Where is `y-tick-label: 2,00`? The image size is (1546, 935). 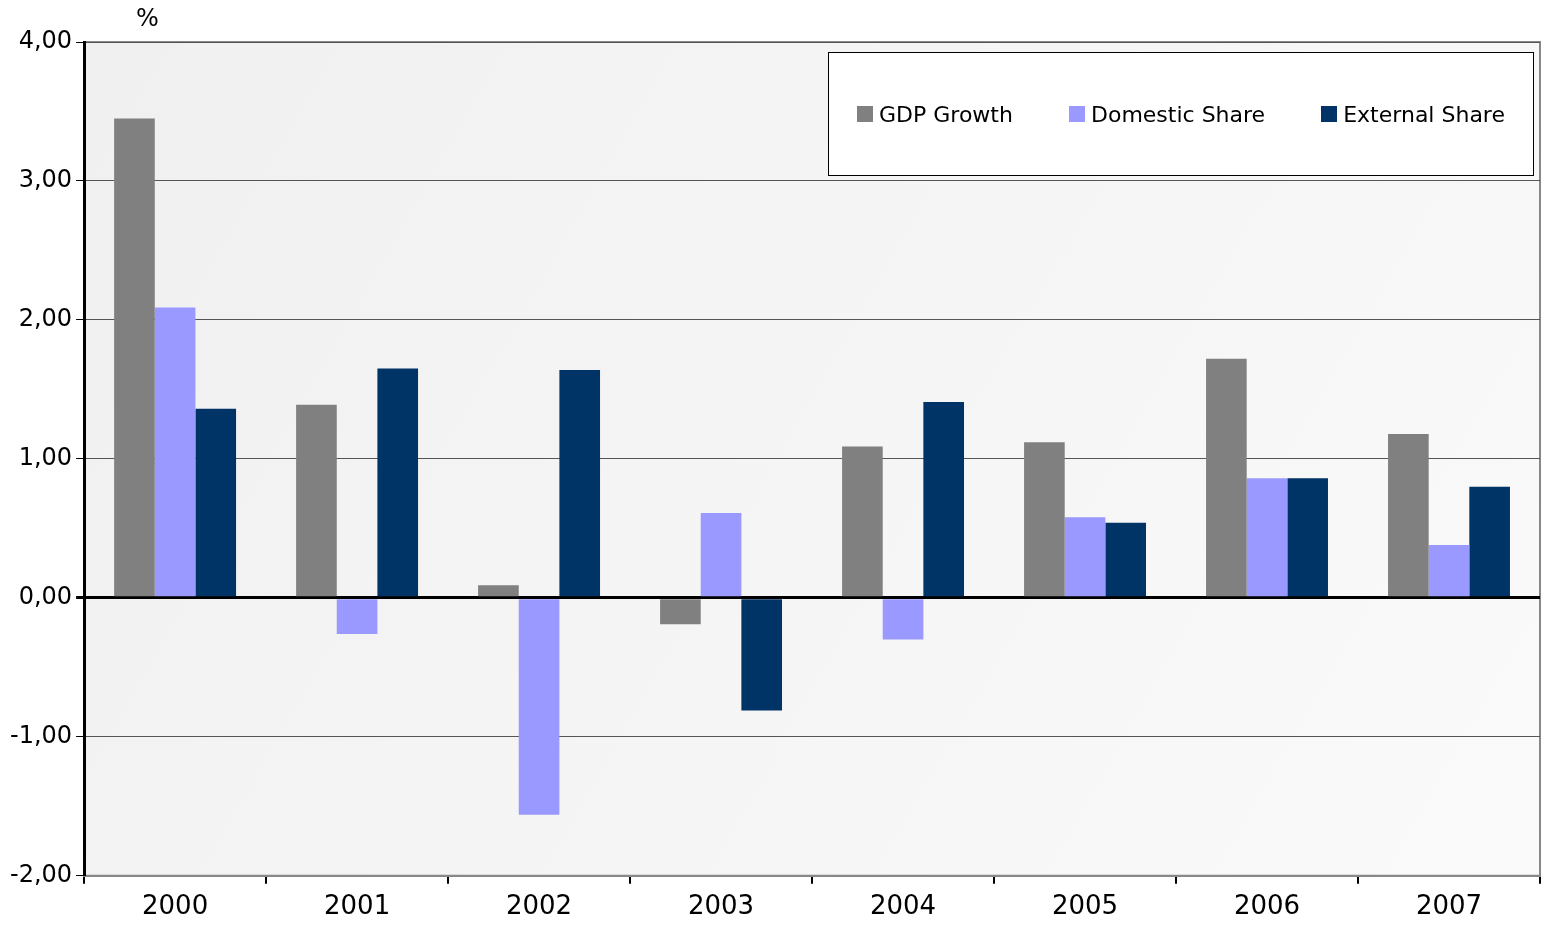
y-tick-label: 2,00 is located at coordinates (45, 318).